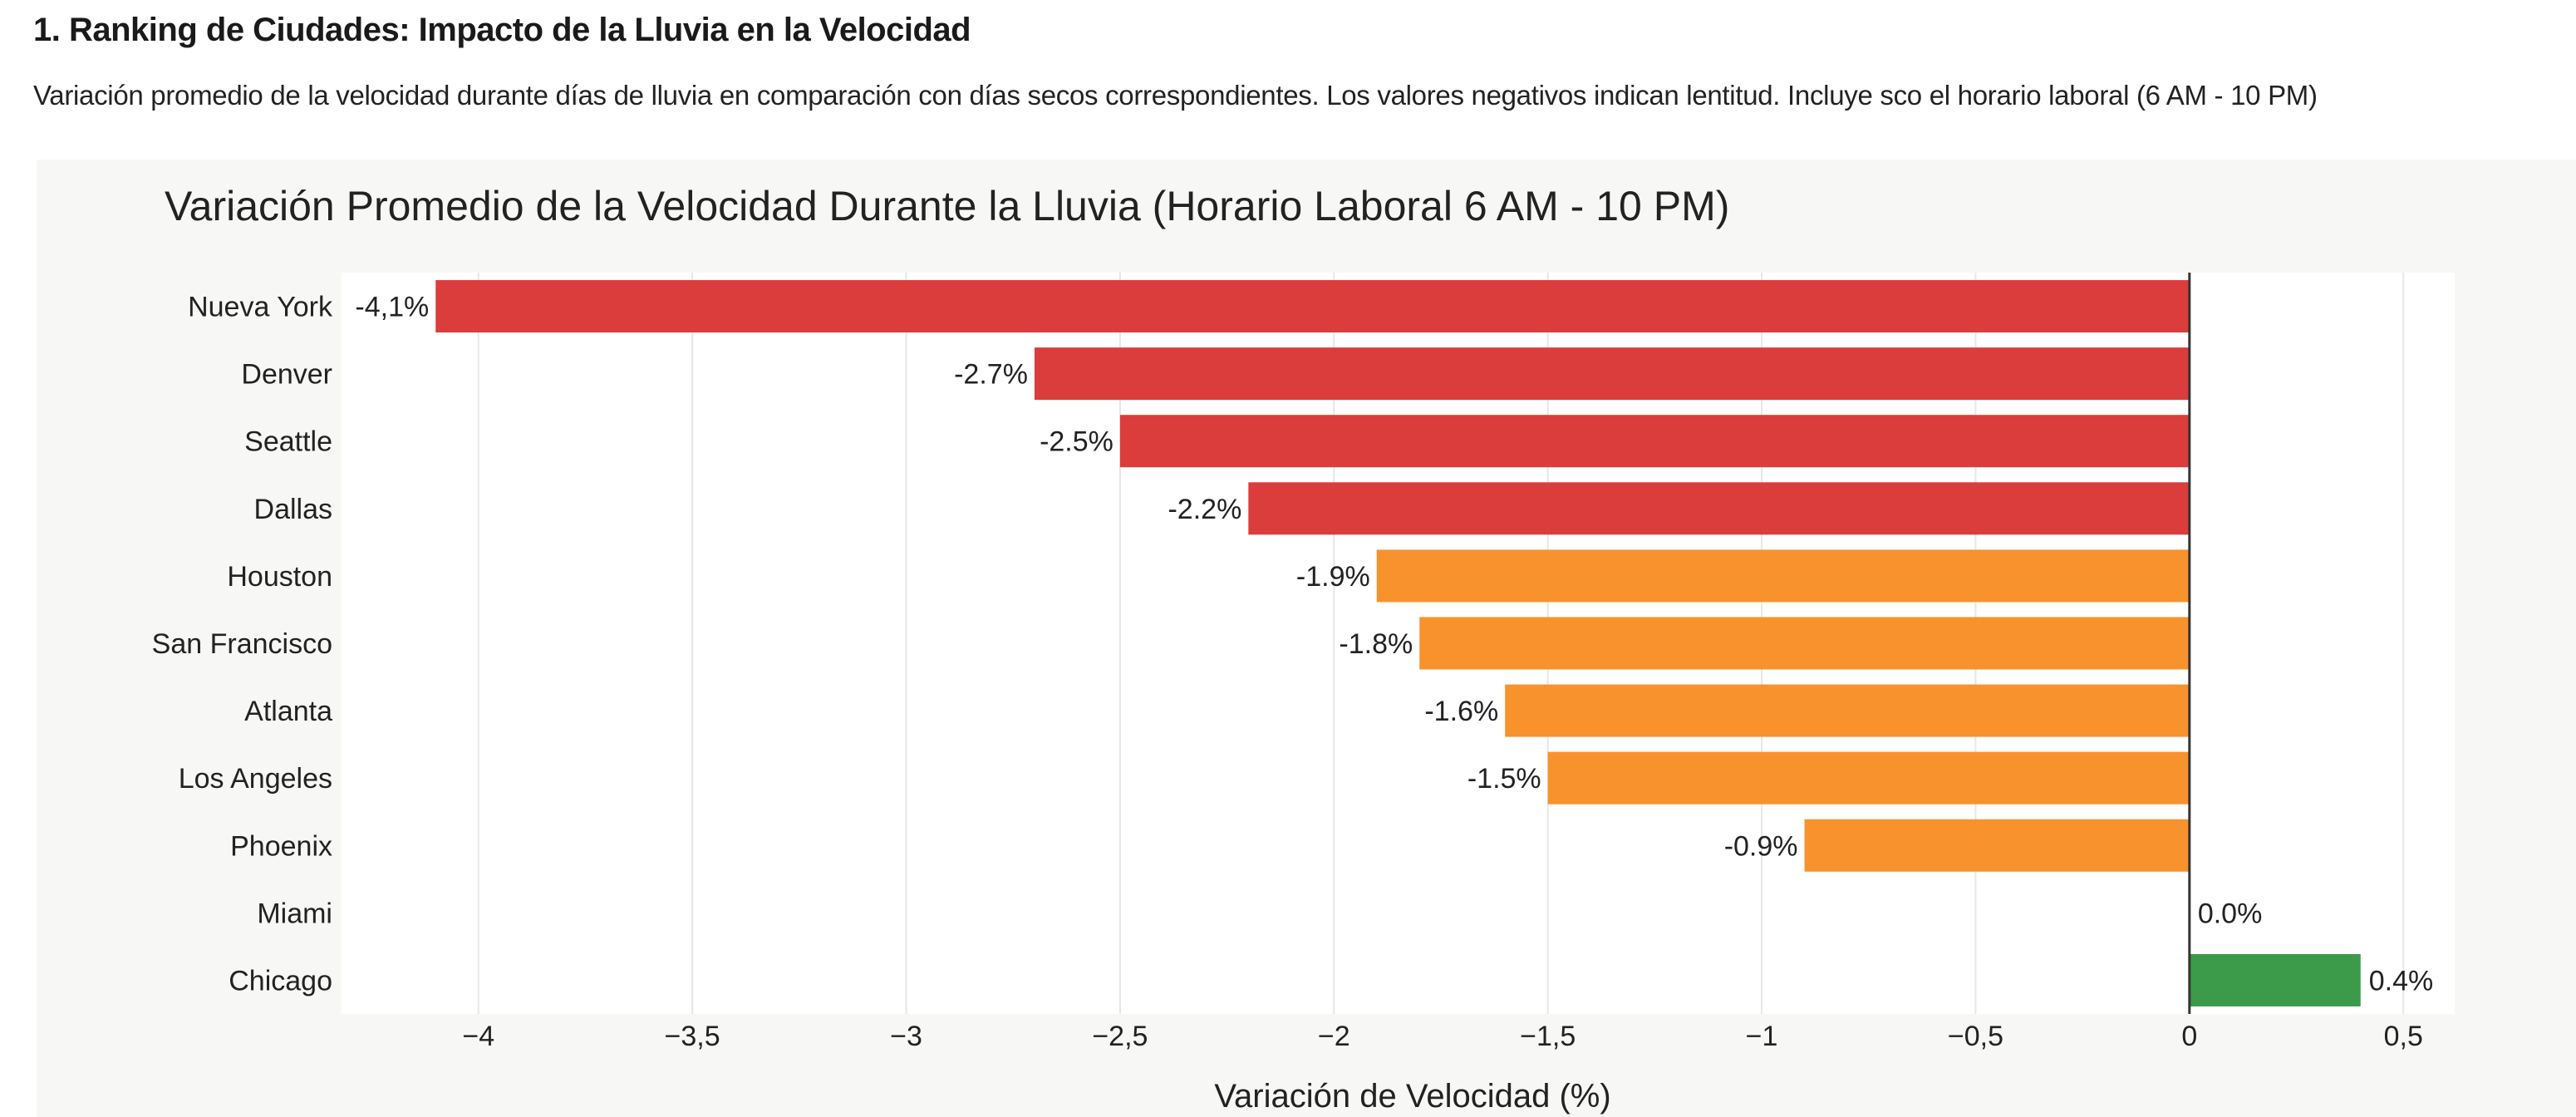 Image resolution: width=2576 pixels, height=1117 pixels. What do you see at coordinates (1333, 577) in the screenshot?
I see `data-label: -1.9%` at bounding box center [1333, 577].